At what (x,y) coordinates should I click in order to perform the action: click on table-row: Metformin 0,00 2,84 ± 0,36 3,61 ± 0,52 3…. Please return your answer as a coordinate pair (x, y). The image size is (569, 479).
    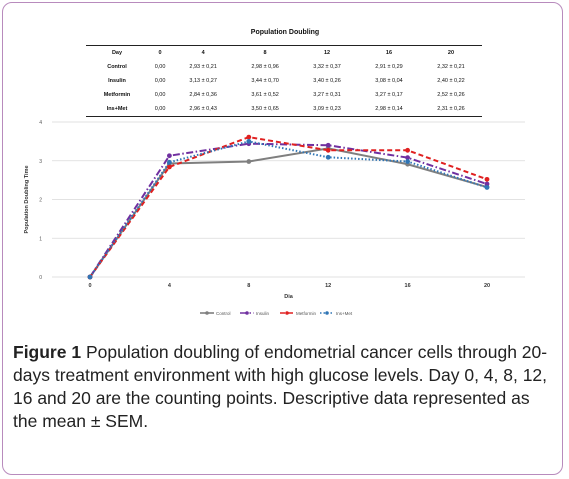
    Looking at the image, I should click on (284, 95).